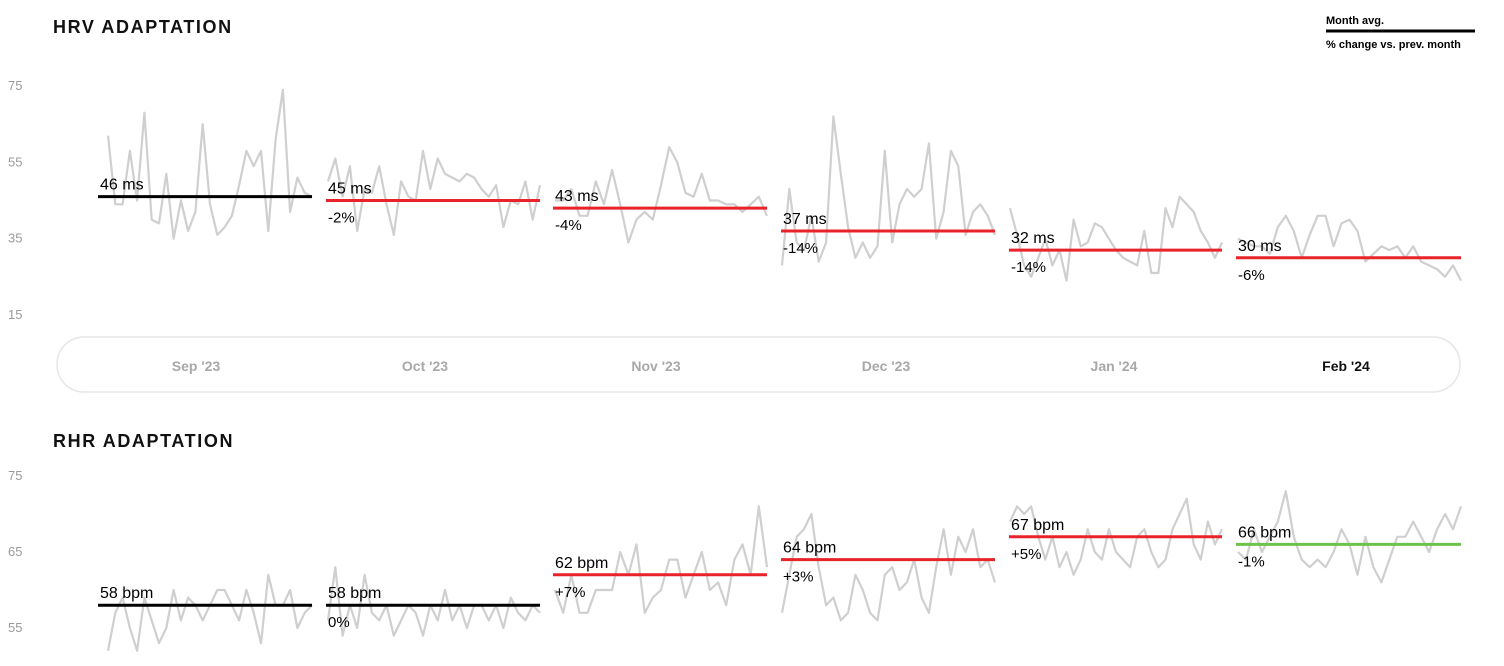 The width and height of the screenshot is (1504, 666). I want to click on hrv-month-avg-label: 46 ms, so click(122, 185).